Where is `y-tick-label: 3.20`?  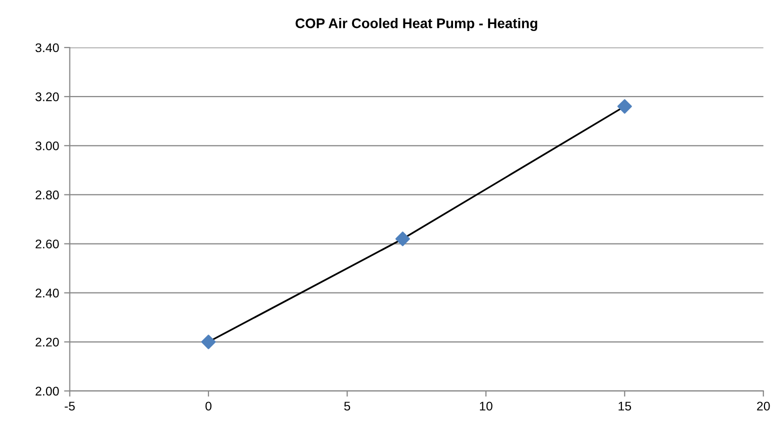 y-tick-label: 3.20 is located at coordinates (47, 97).